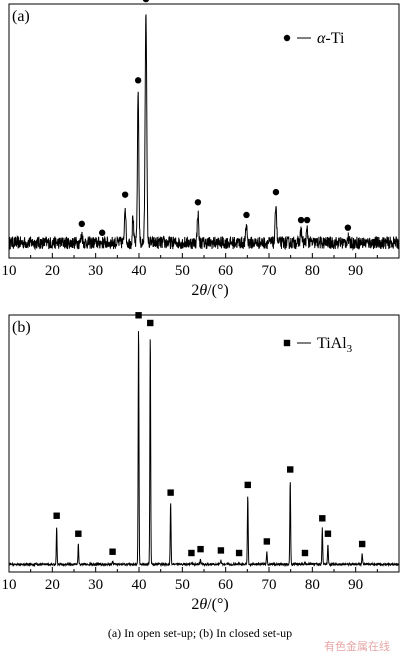 Image resolution: width=400 pixels, height=654 pixels. I want to click on panel-label: (a), so click(21, 16).